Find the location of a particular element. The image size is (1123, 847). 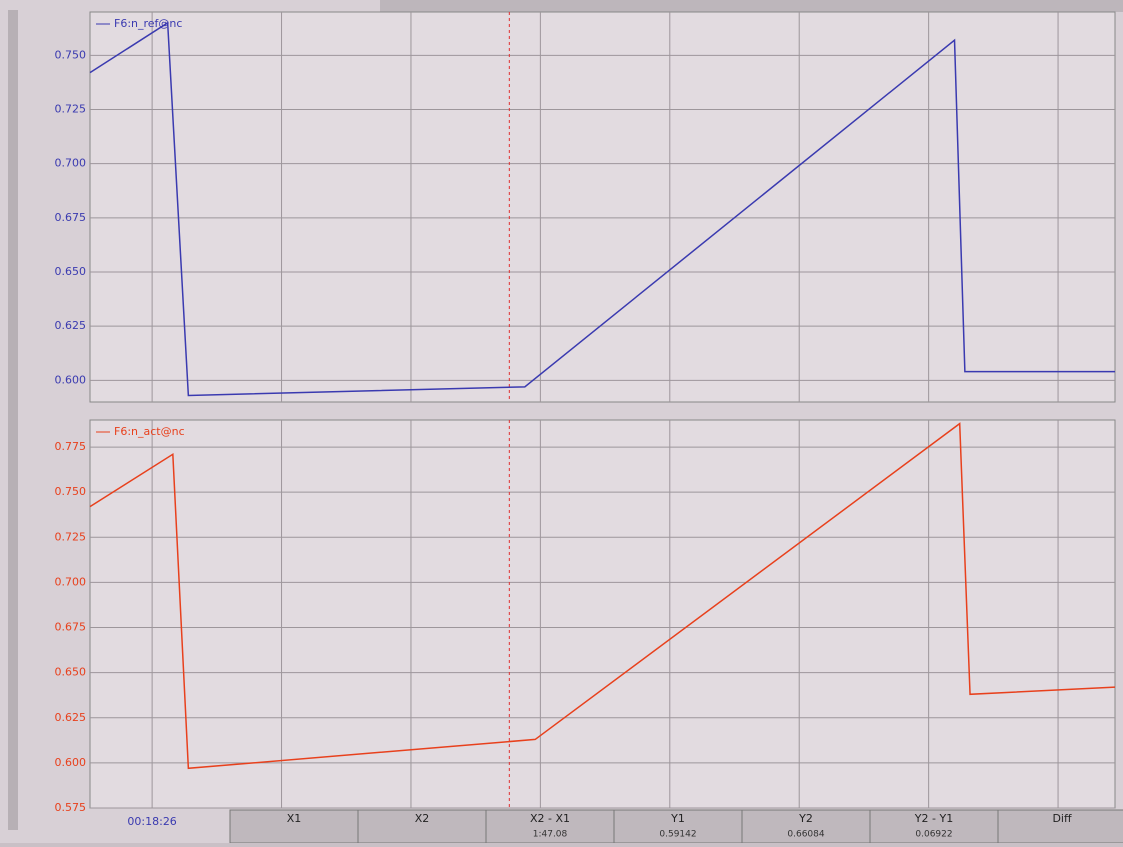

x-tick-label: 00:18:26 is located at coordinates (151, 821).